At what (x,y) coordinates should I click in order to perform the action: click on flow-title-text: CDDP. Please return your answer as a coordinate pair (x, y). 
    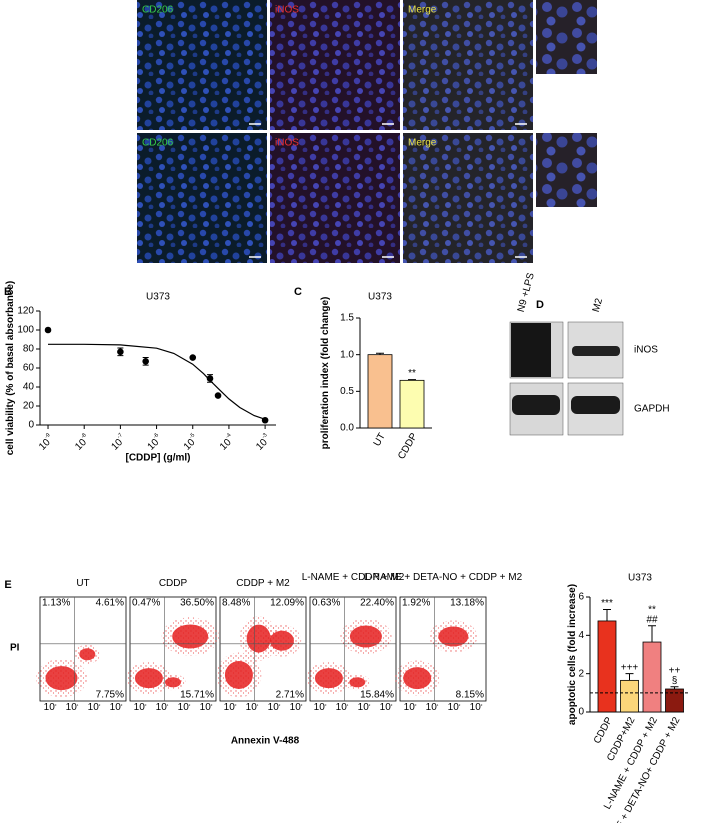
    Looking at the image, I should click on (173, 583).